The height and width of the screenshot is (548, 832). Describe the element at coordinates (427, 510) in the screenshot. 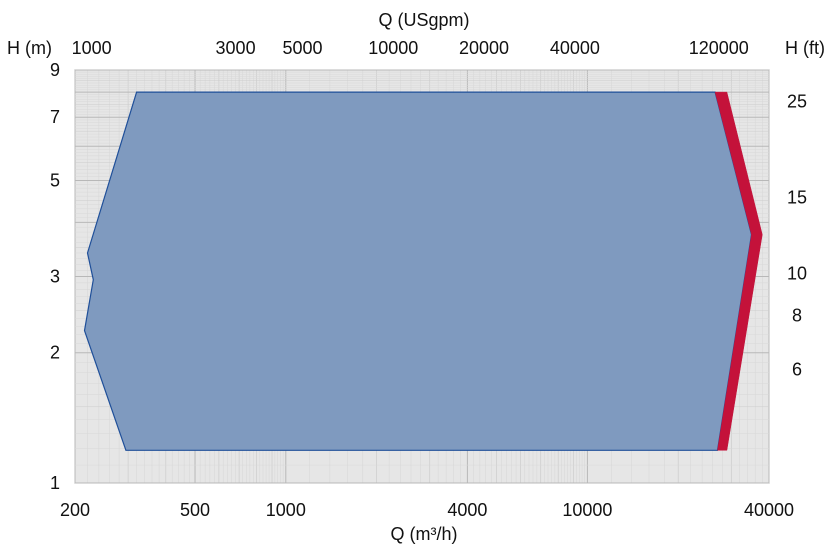

I see `bottom-x-tick-labels: 200 500 1000 4000 10000 40000` at that location.